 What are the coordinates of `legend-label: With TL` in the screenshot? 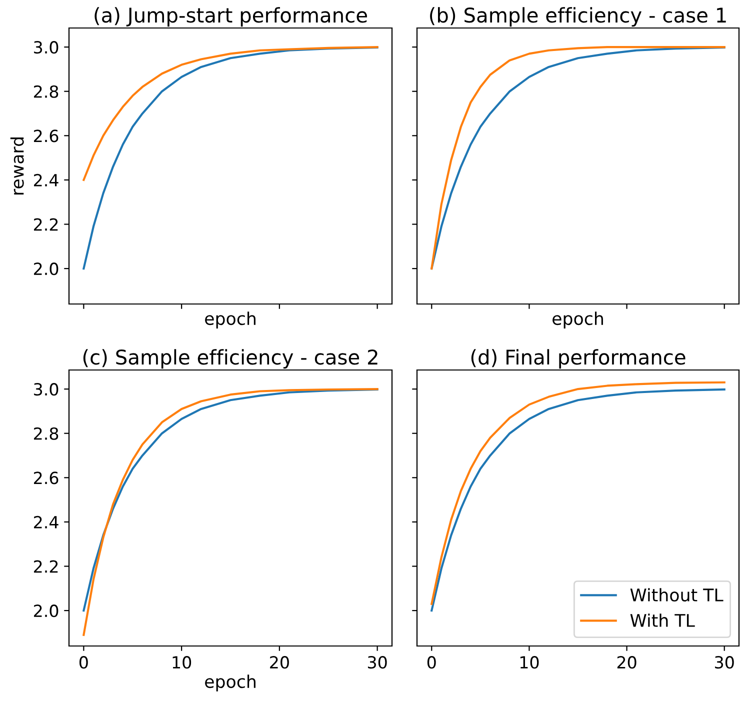 It's located at (662, 620).